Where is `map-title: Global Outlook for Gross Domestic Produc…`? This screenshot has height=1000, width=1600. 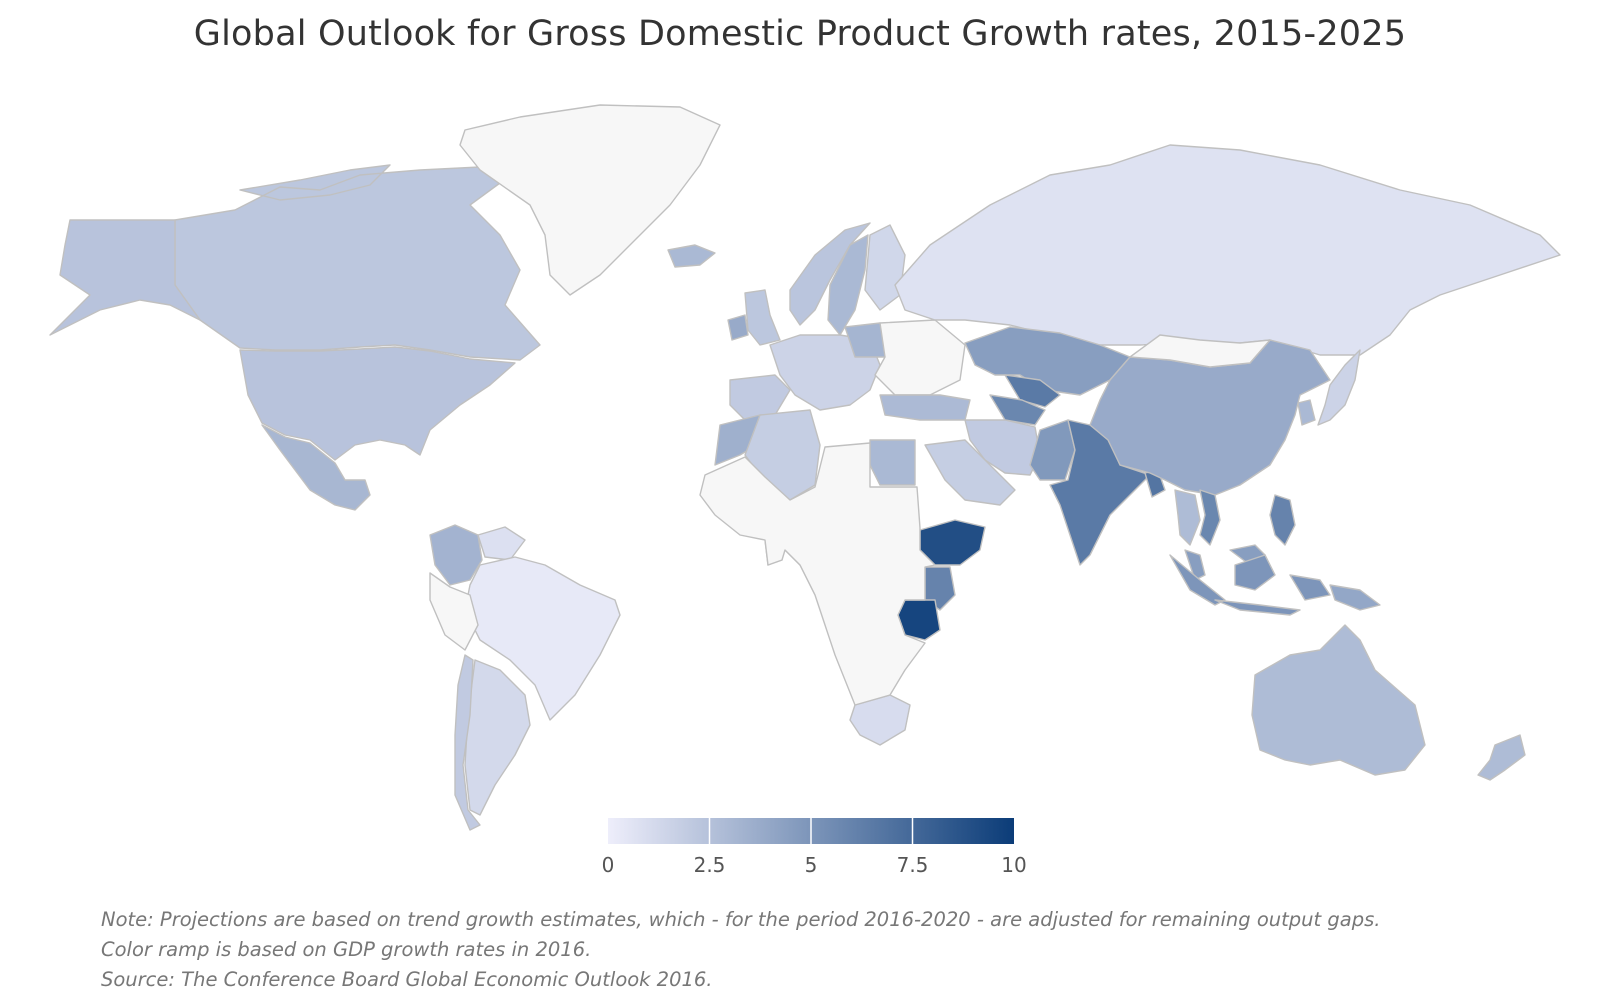
map-title: Global Outlook for Gross Domestic Produc… is located at coordinates (800, 34).